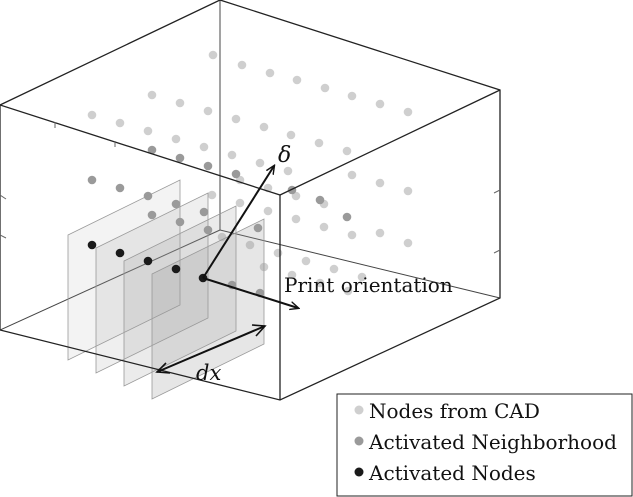 The height and width of the screenshot is (497, 633). Describe the element at coordinates (359, 441) in the screenshot. I see `legend-neighborhood-marker` at that location.